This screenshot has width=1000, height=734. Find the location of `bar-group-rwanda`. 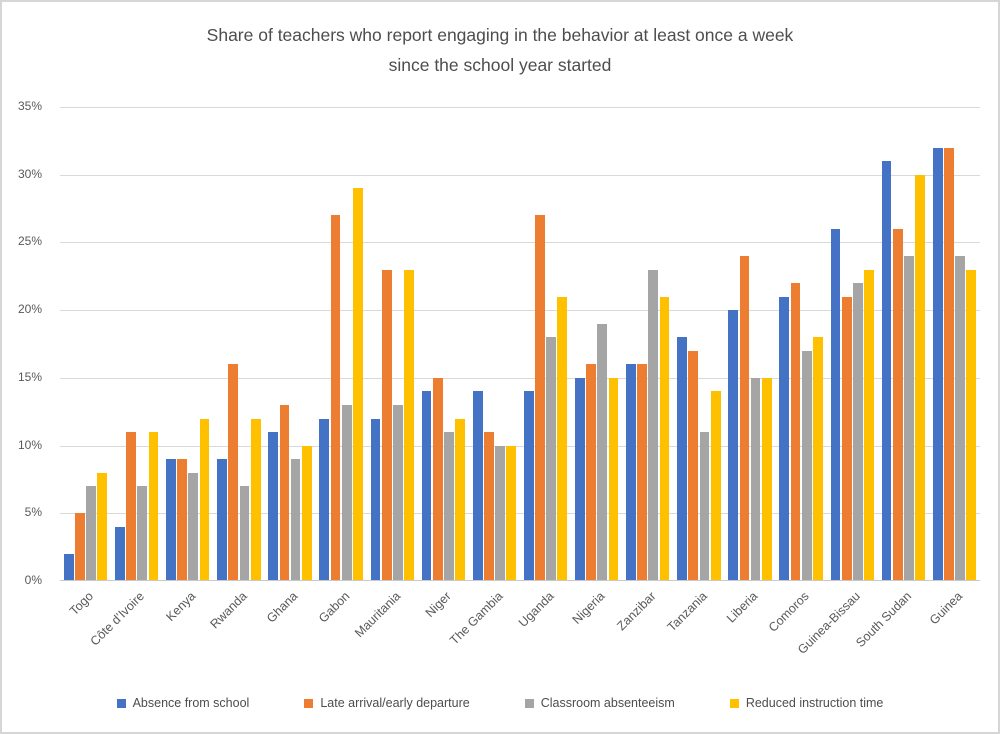

bar-group-rwanda is located at coordinates (238, 344).